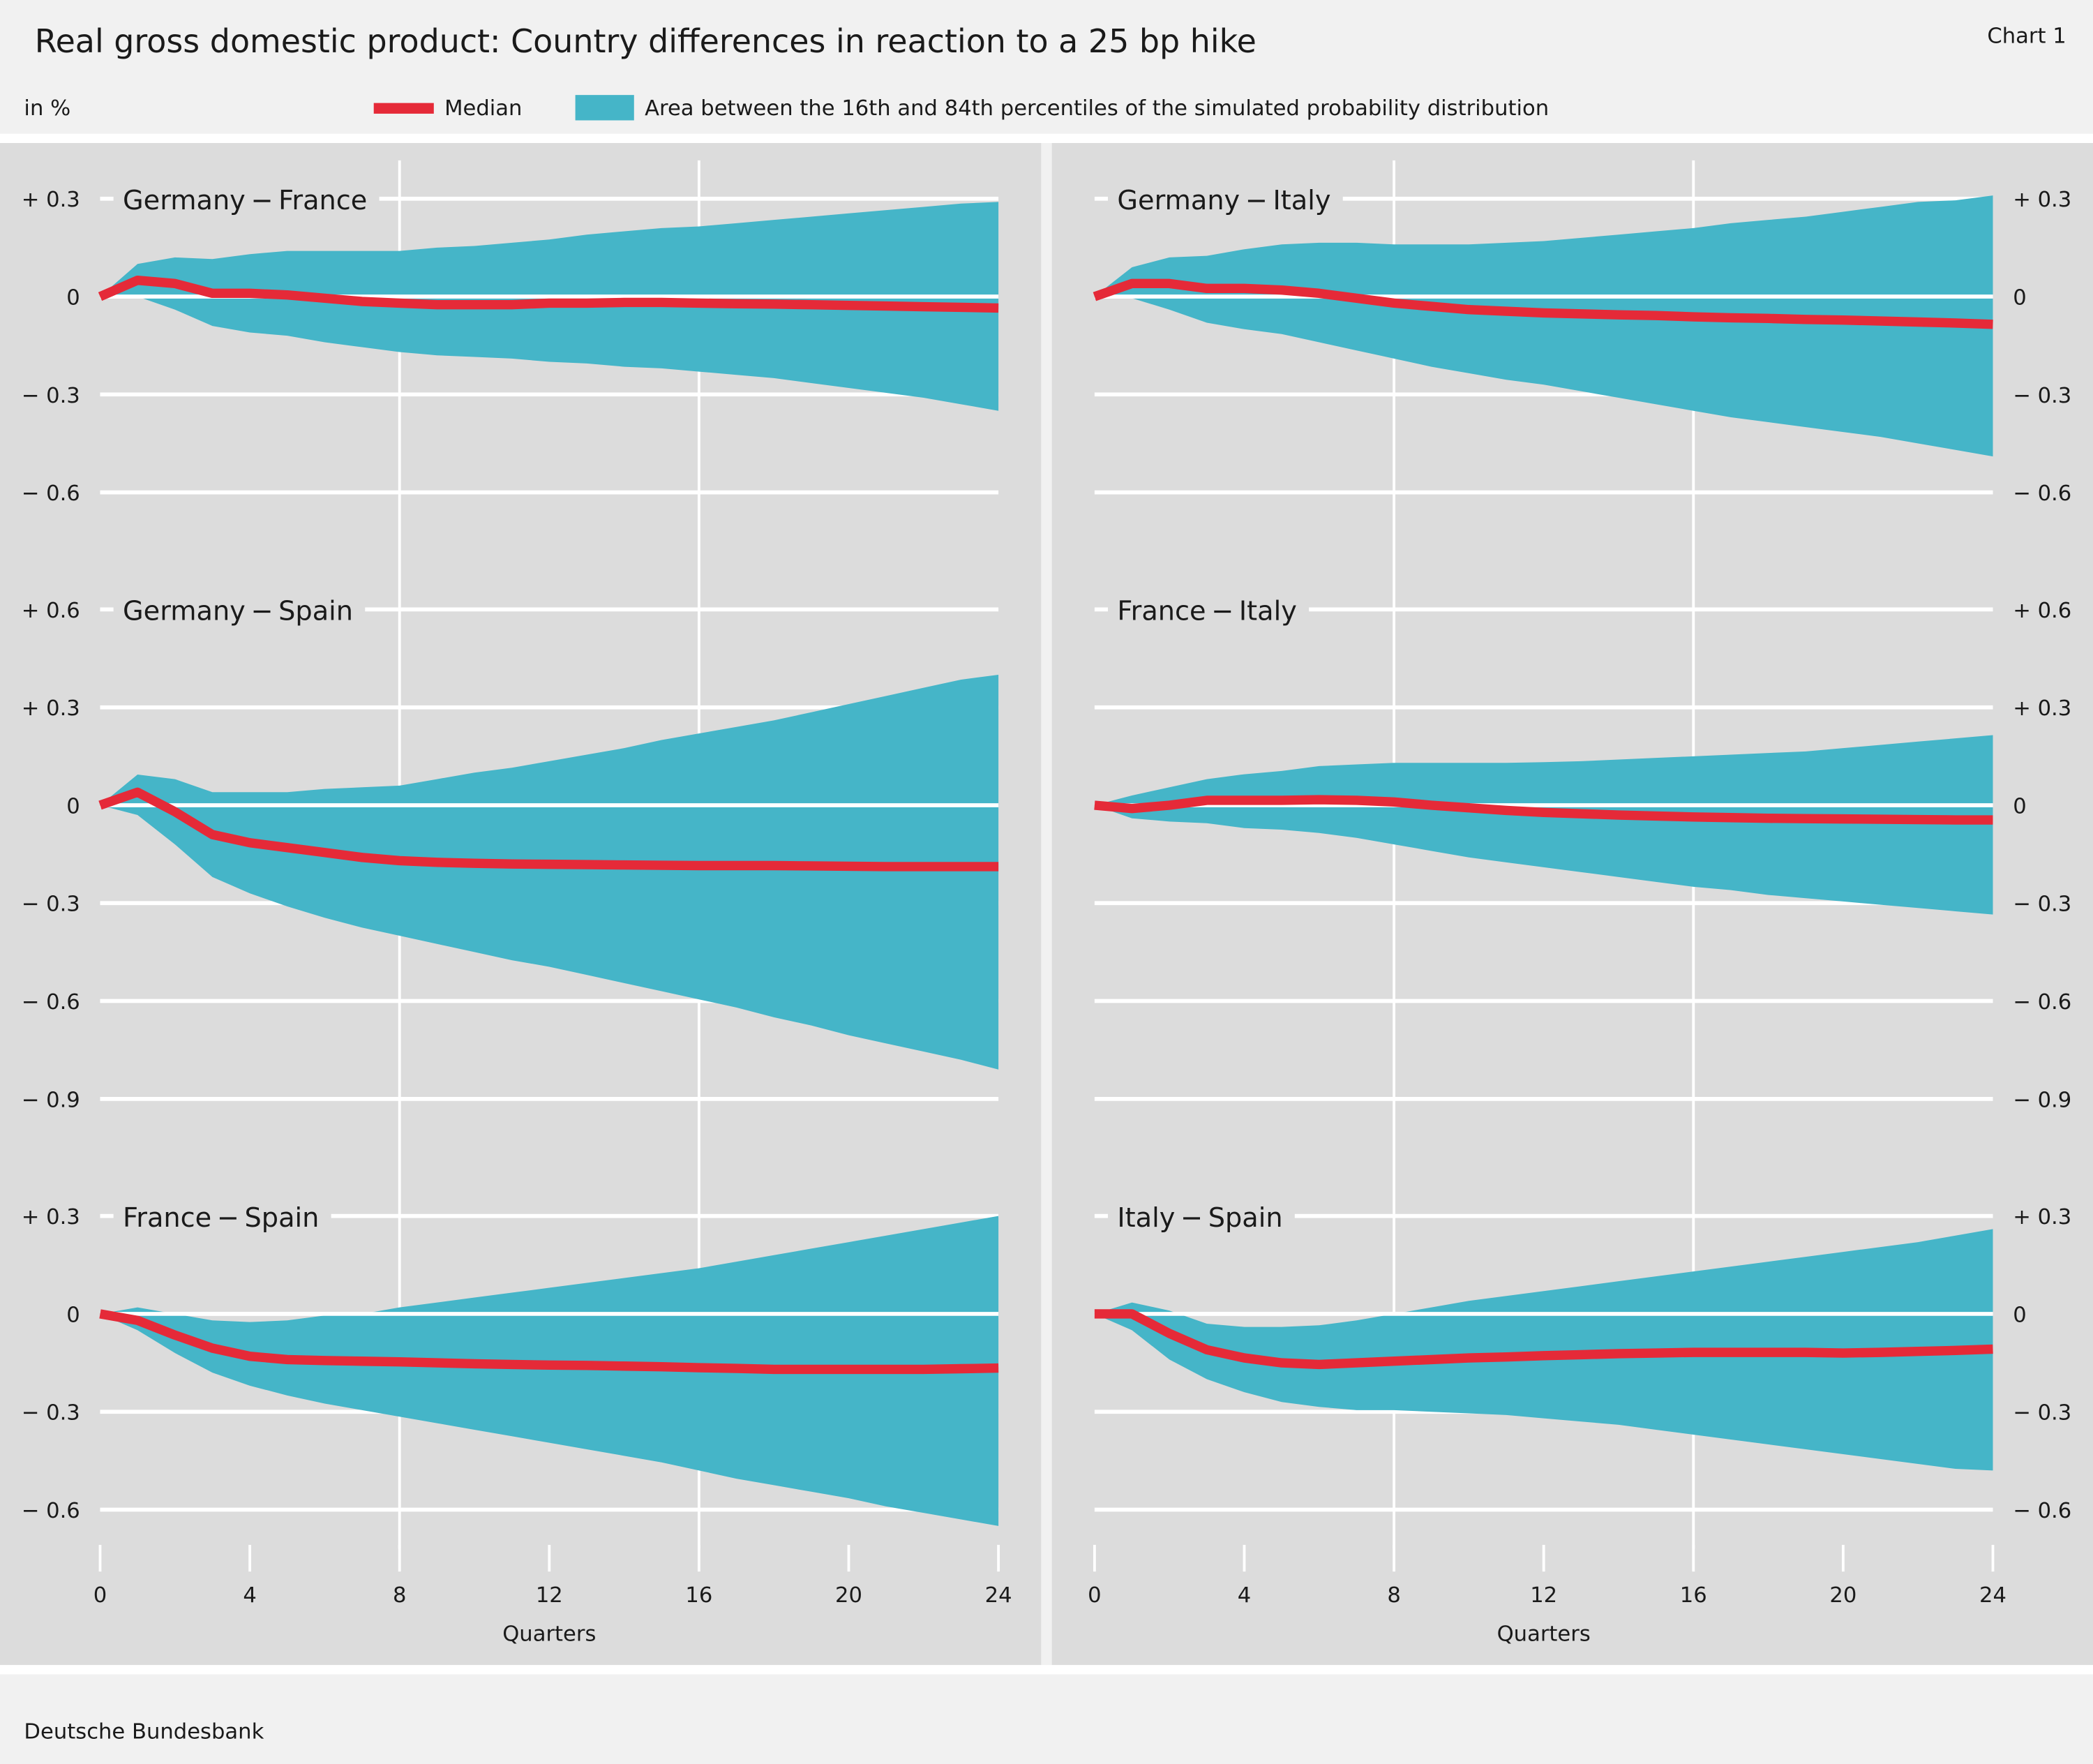 The height and width of the screenshot is (1764, 2093). I want to click on panel-title: France − Italy, so click(1207, 612).